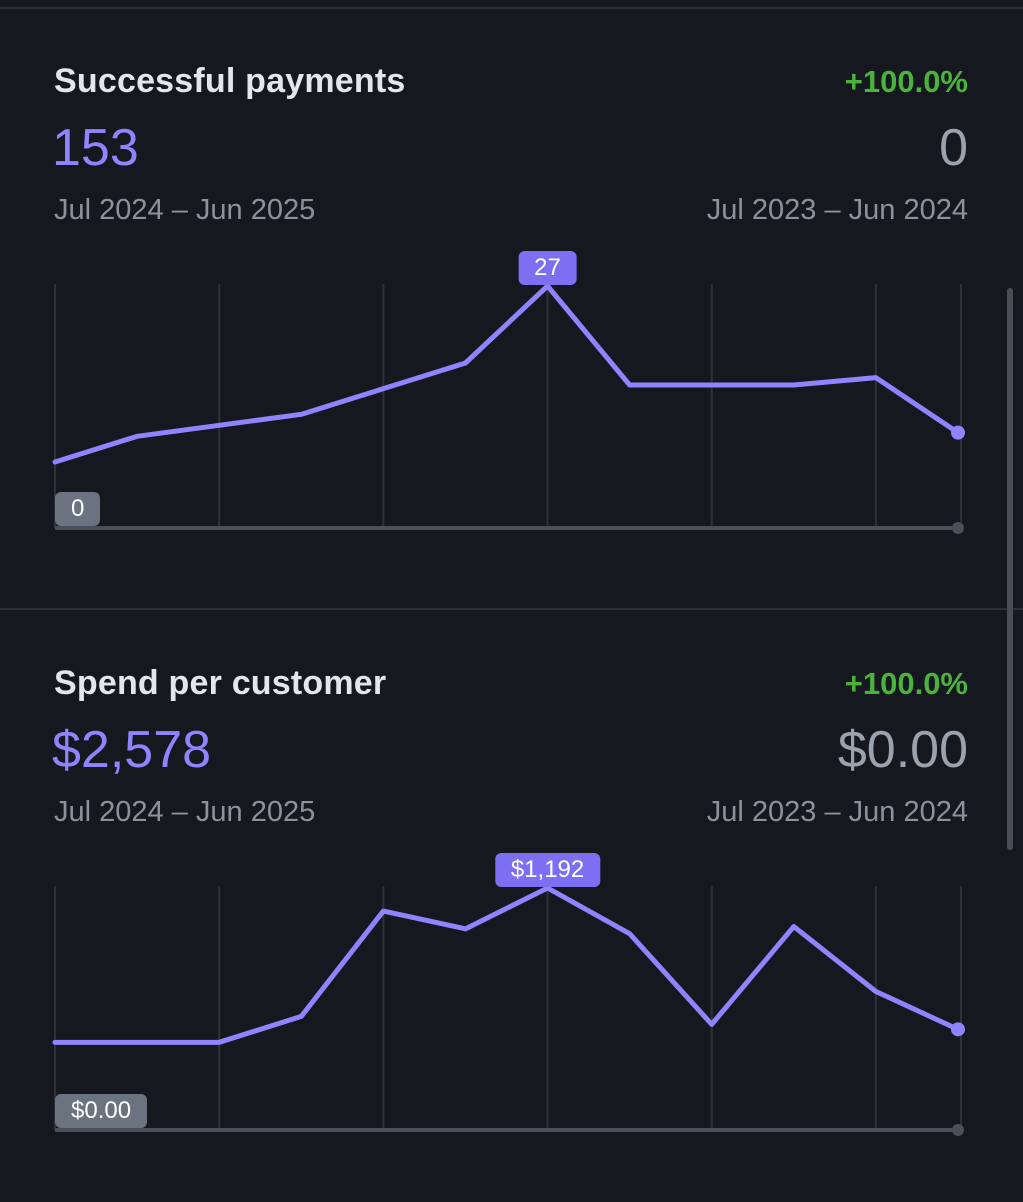 The height and width of the screenshot is (1202, 1023). Describe the element at coordinates (511, 8) in the screenshot. I see `top-divider` at that location.